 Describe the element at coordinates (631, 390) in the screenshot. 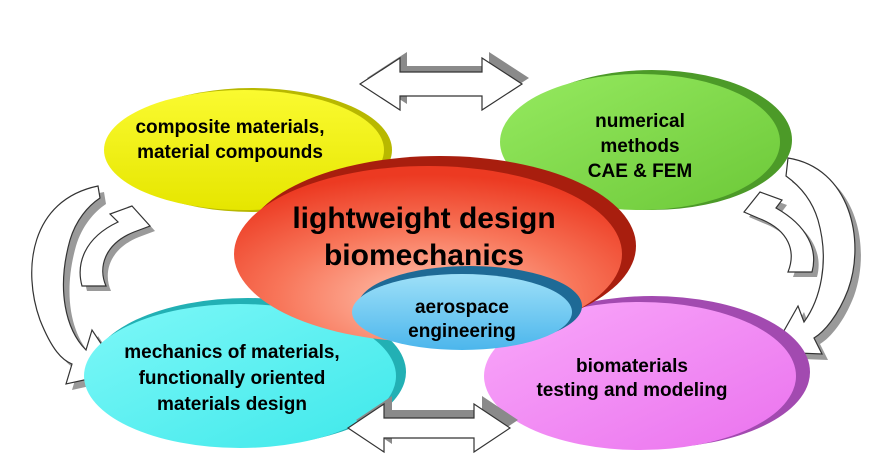

I see `label-biomaterials-line-2: testing and modeling` at that location.